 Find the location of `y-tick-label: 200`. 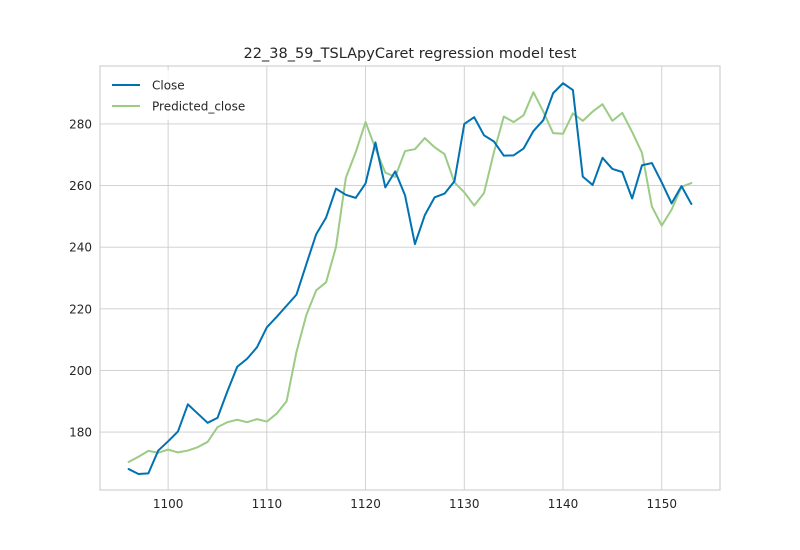

y-tick-label: 200 is located at coordinates (80, 371).